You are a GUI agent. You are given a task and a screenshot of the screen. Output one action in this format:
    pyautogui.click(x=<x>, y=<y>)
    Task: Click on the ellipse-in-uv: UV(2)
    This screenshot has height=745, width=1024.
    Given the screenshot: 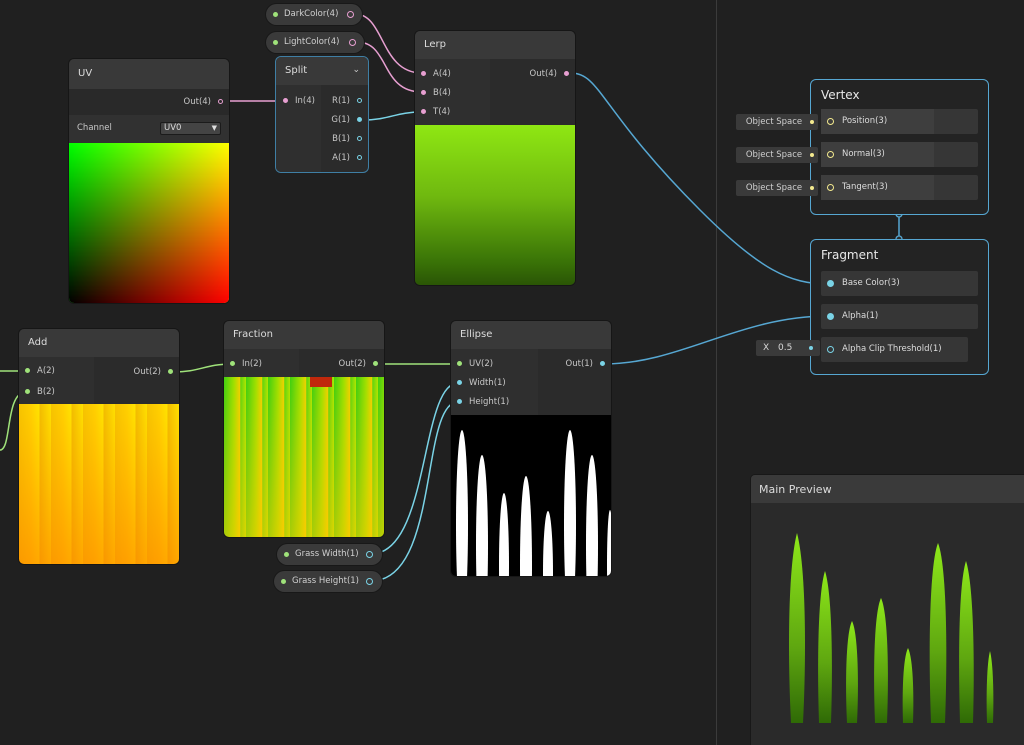 What is the action you would take?
    pyautogui.click(x=475, y=364)
    